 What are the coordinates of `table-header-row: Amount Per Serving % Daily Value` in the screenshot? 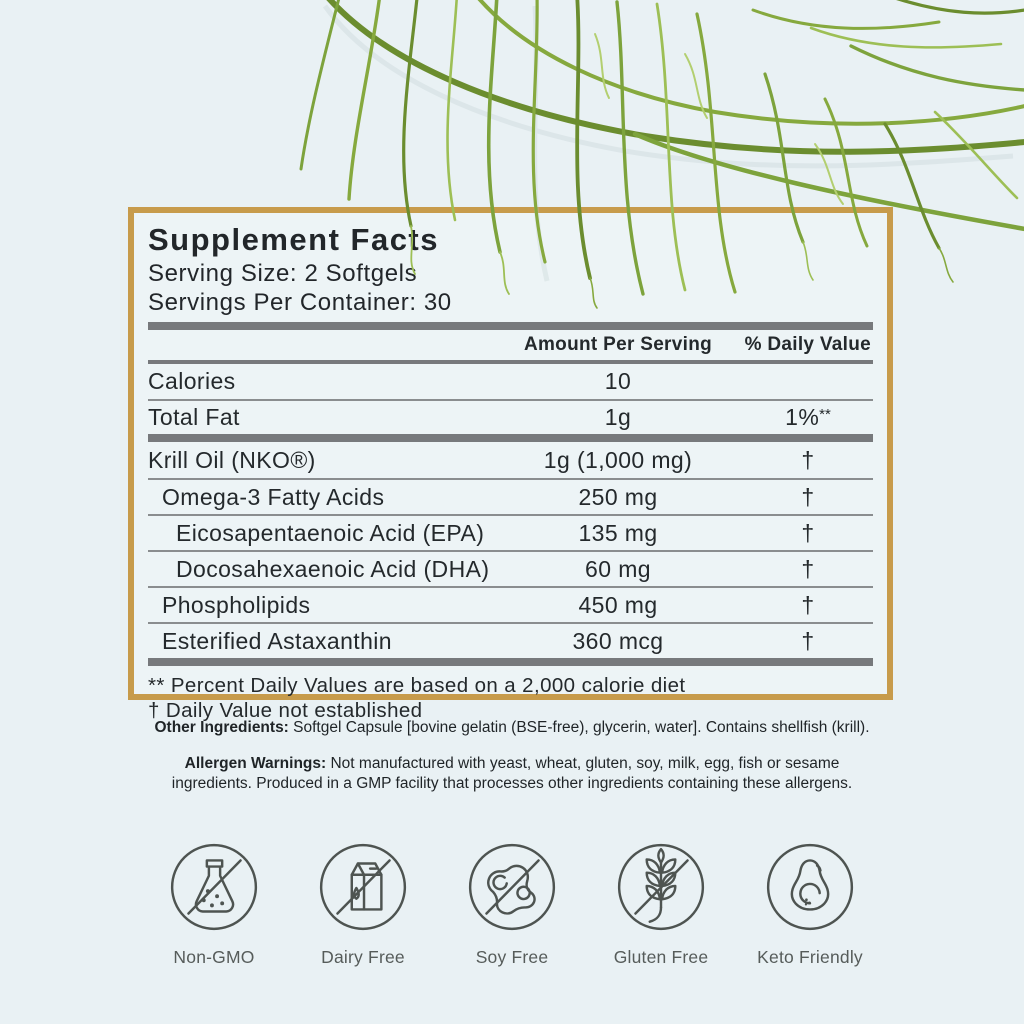 It's located at (510, 345).